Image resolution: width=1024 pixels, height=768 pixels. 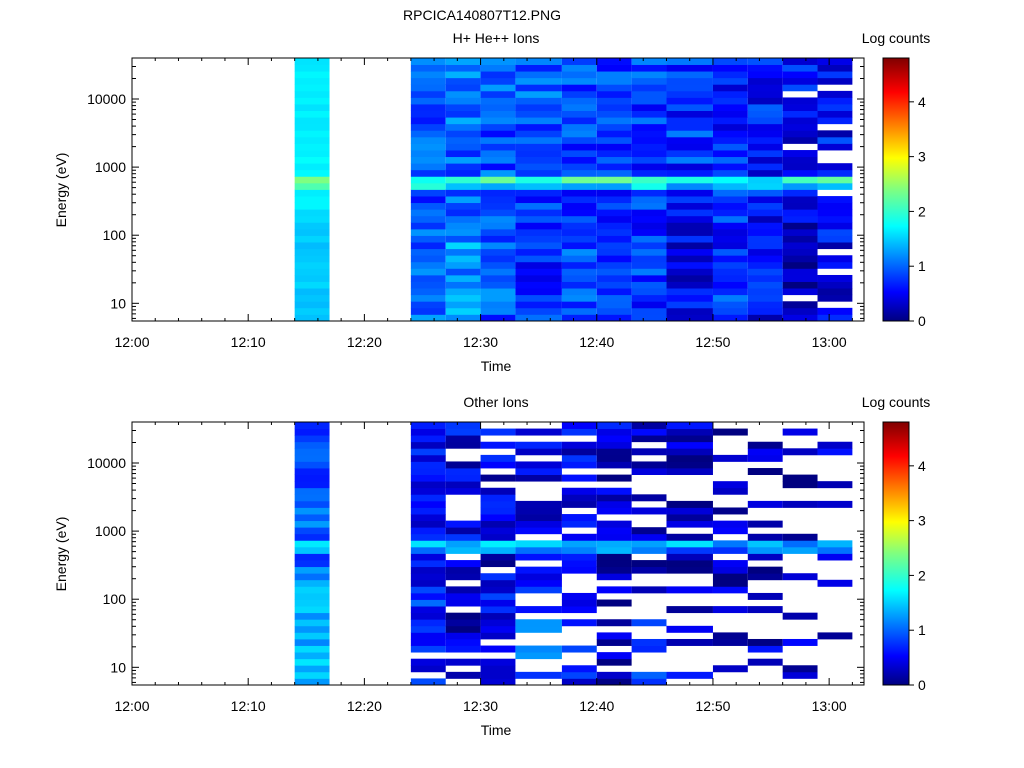 I want to click on x-tick-label: 12:50, so click(x=712, y=706).